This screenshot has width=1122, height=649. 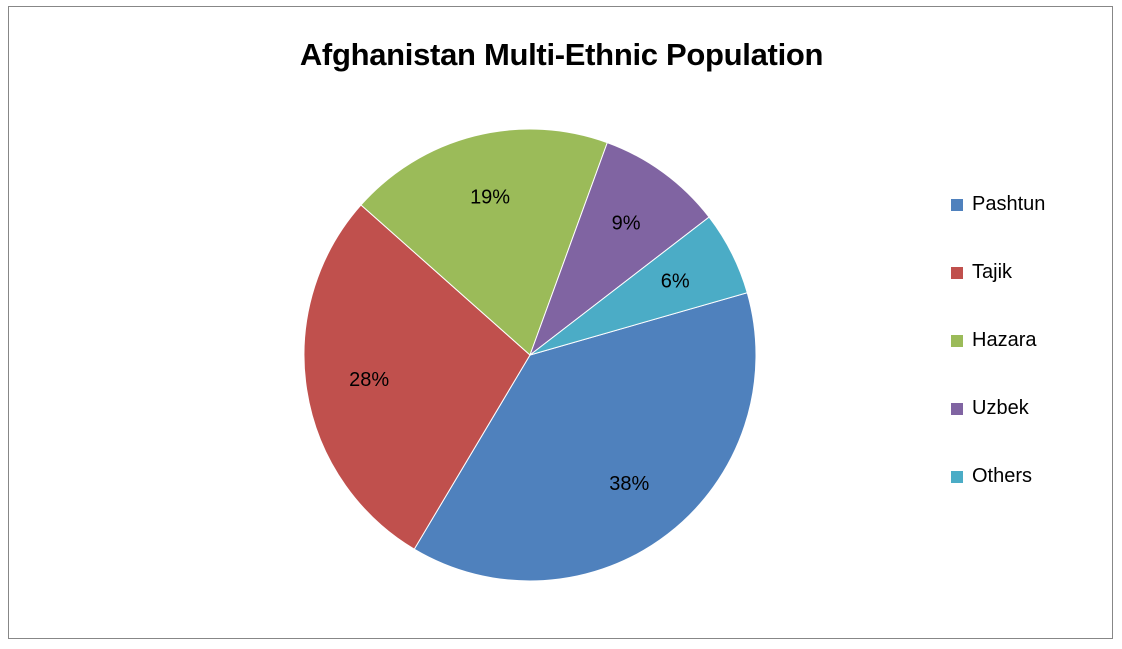 I want to click on pie-slice-hazara, so click(x=484, y=242).